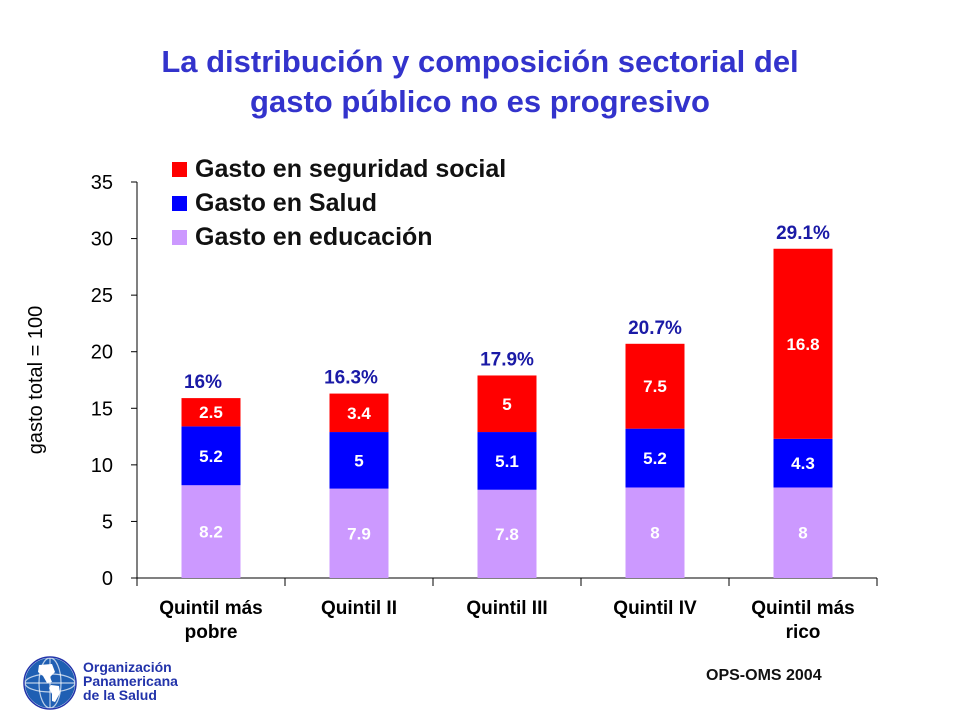 This screenshot has height=720, width=960. I want to click on legend-item-salud: Gasto en Salud, so click(339, 203).